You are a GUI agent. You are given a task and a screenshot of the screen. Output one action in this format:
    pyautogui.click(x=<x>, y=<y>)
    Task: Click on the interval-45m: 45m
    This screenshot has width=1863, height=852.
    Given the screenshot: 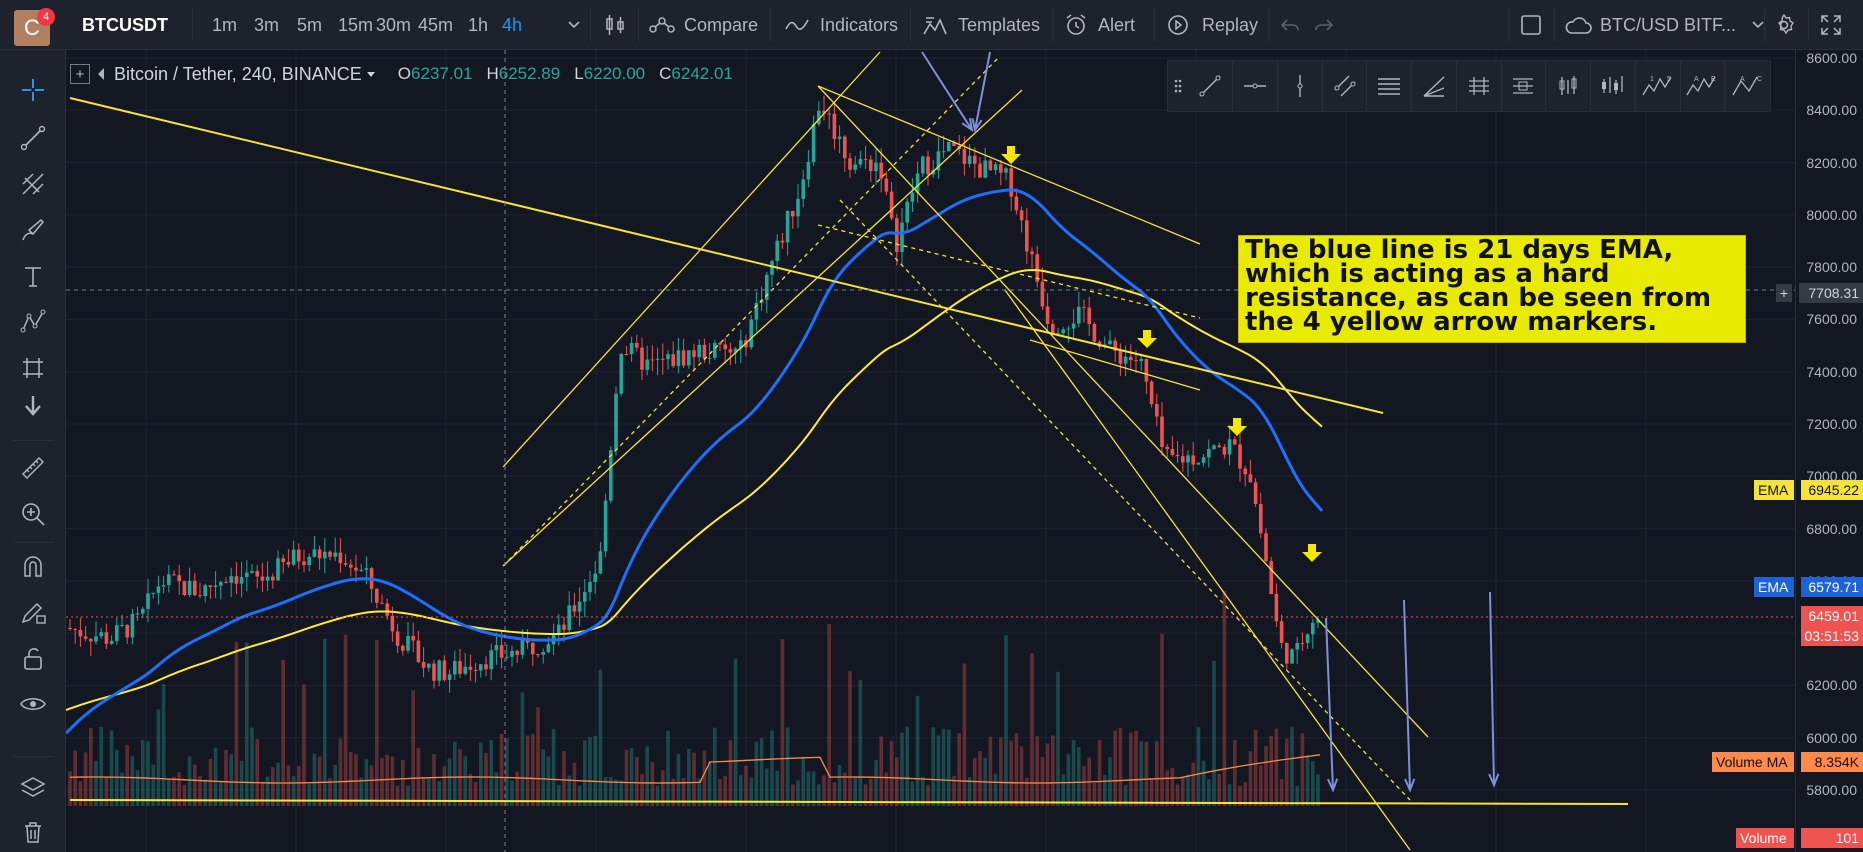 What is the action you would take?
    pyautogui.click(x=436, y=24)
    